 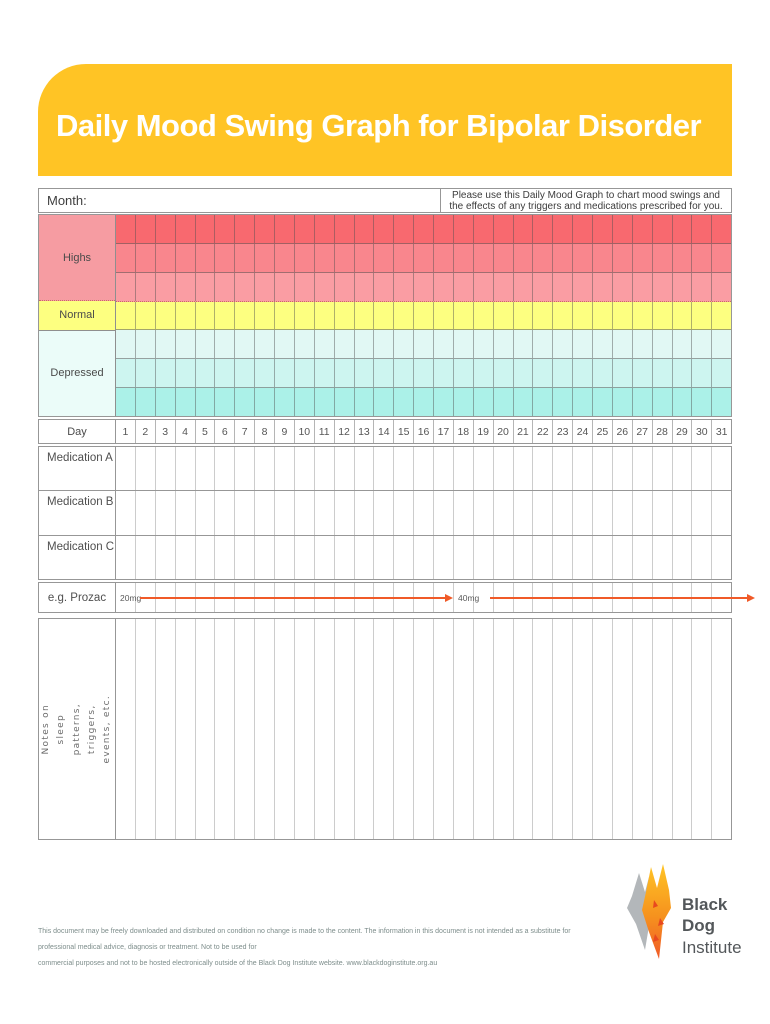 What do you see at coordinates (563, 431) in the screenshot?
I see `day-number-cell: 23` at bounding box center [563, 431].